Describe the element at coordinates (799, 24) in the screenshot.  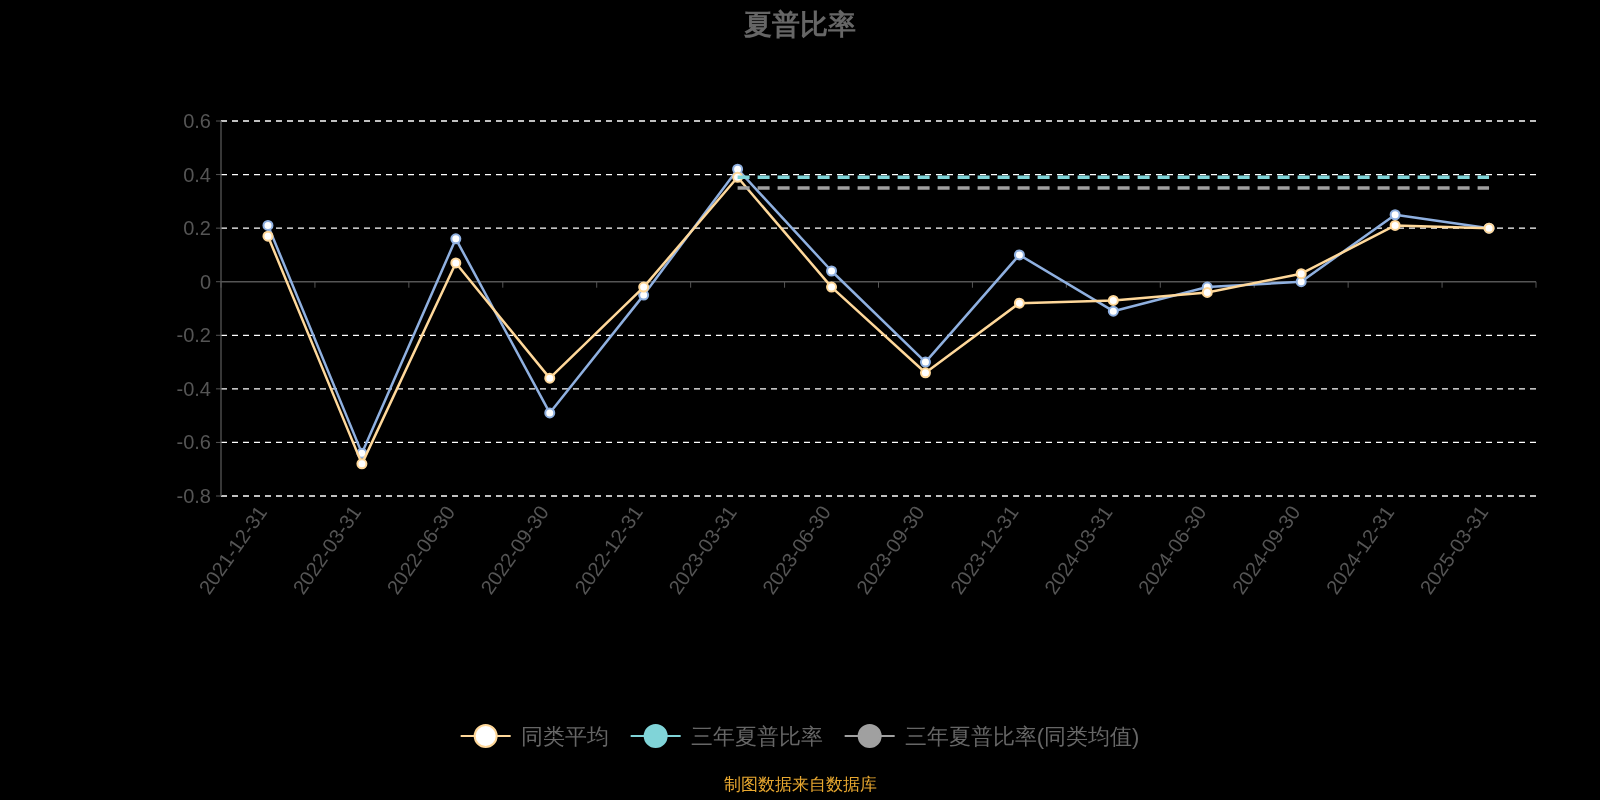
I see `chart-title: 夏普比率` at that location.